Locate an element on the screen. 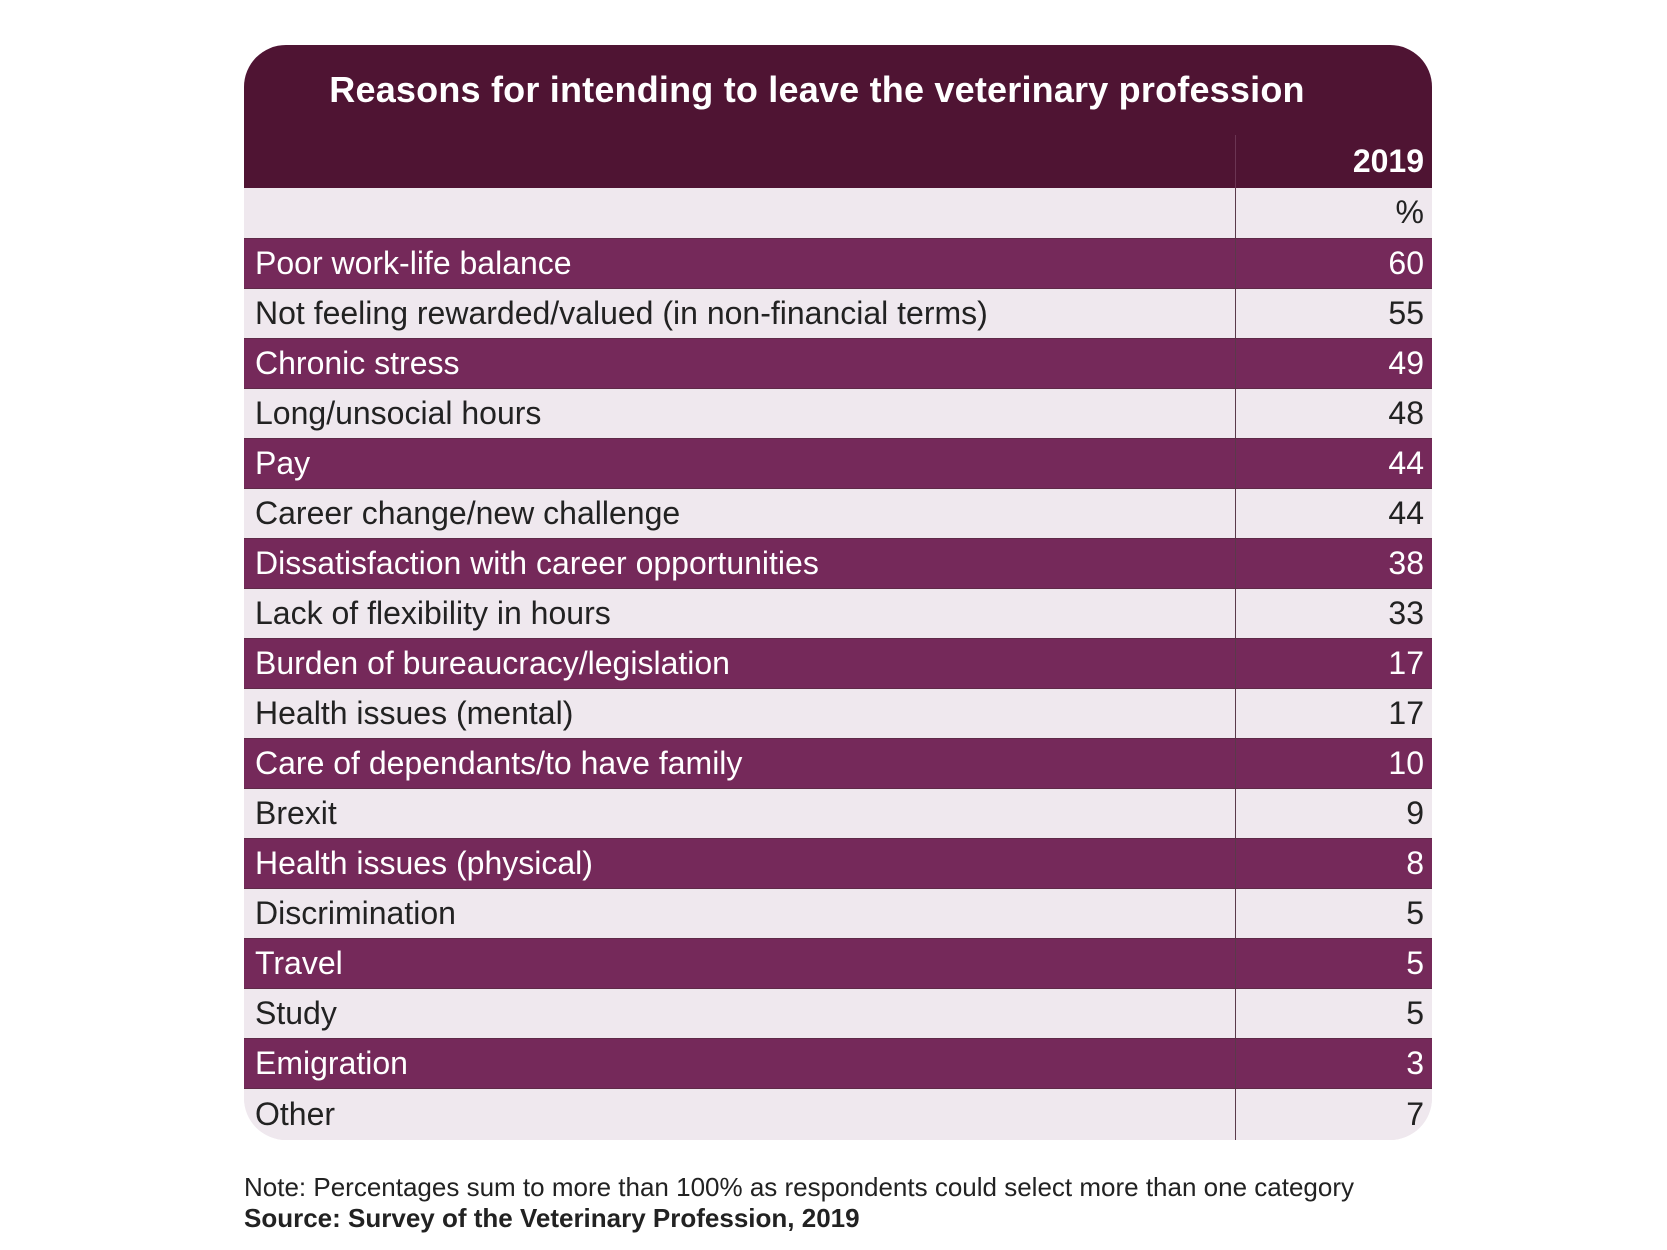 The height and width of the screenshot is (1250, 1667). table-row: Lack of flexibility in hours 33 is located at coordinates (838, 613).